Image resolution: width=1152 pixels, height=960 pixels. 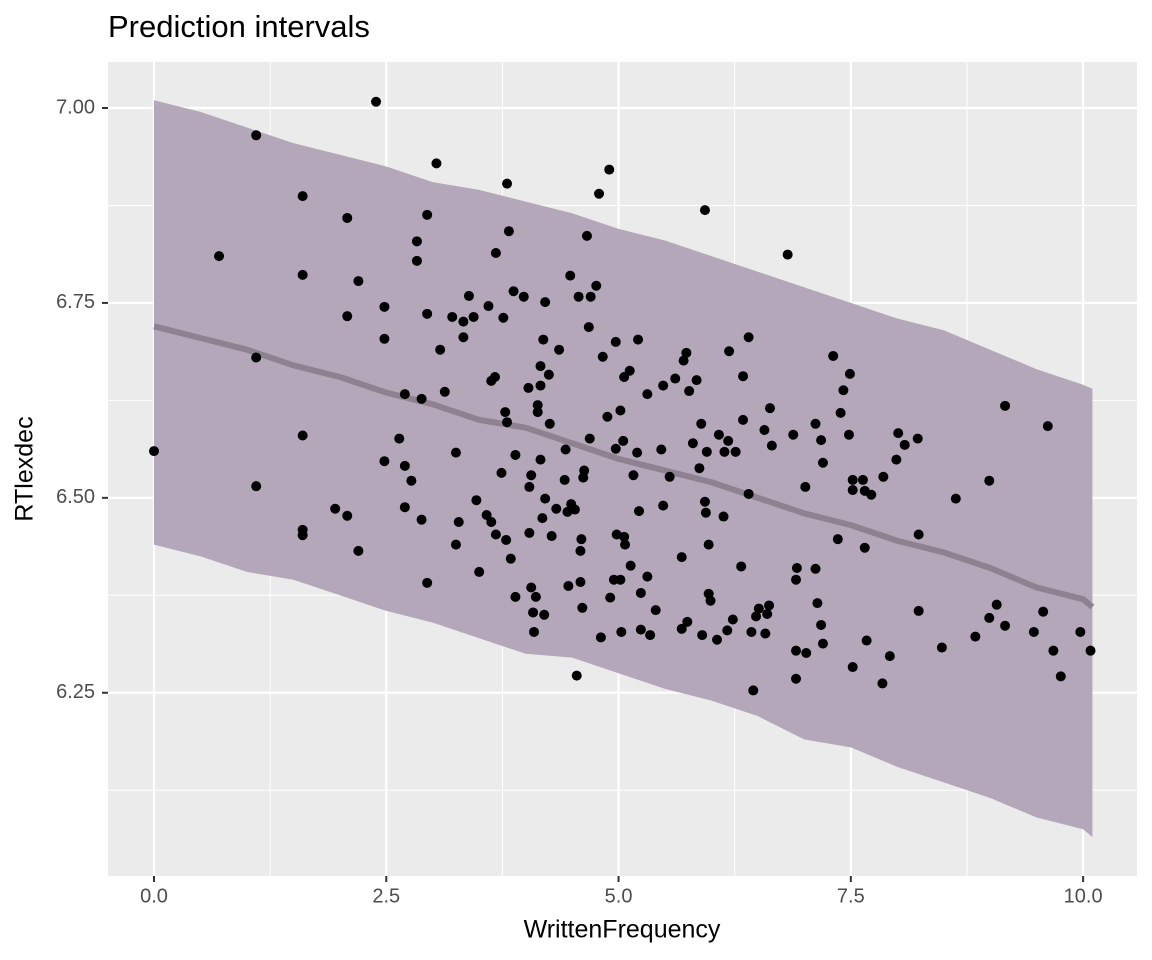 I want to click on x-tick-label: 5.0, so click(x=619, y=896).